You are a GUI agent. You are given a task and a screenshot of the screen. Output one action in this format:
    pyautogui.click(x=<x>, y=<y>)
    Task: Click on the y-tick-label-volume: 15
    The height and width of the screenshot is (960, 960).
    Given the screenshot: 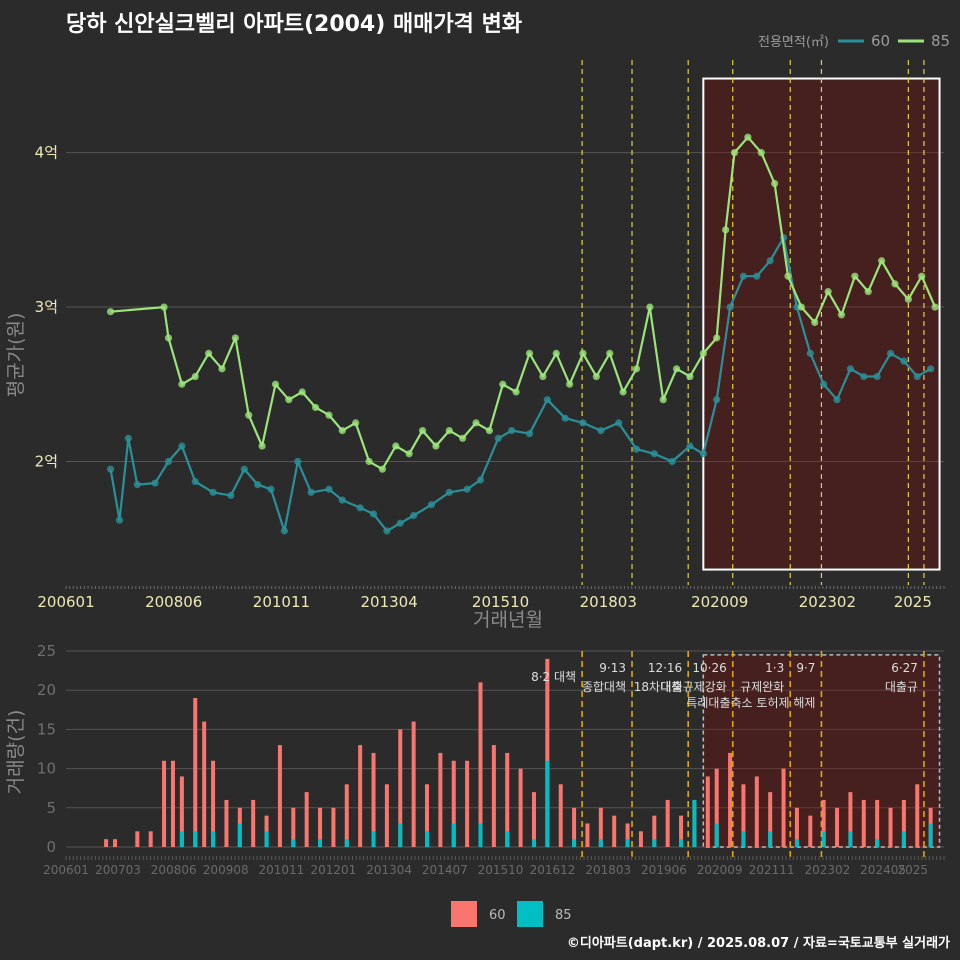 What is the action you would take?
    pyautogui.click(x=46, y=729)
    